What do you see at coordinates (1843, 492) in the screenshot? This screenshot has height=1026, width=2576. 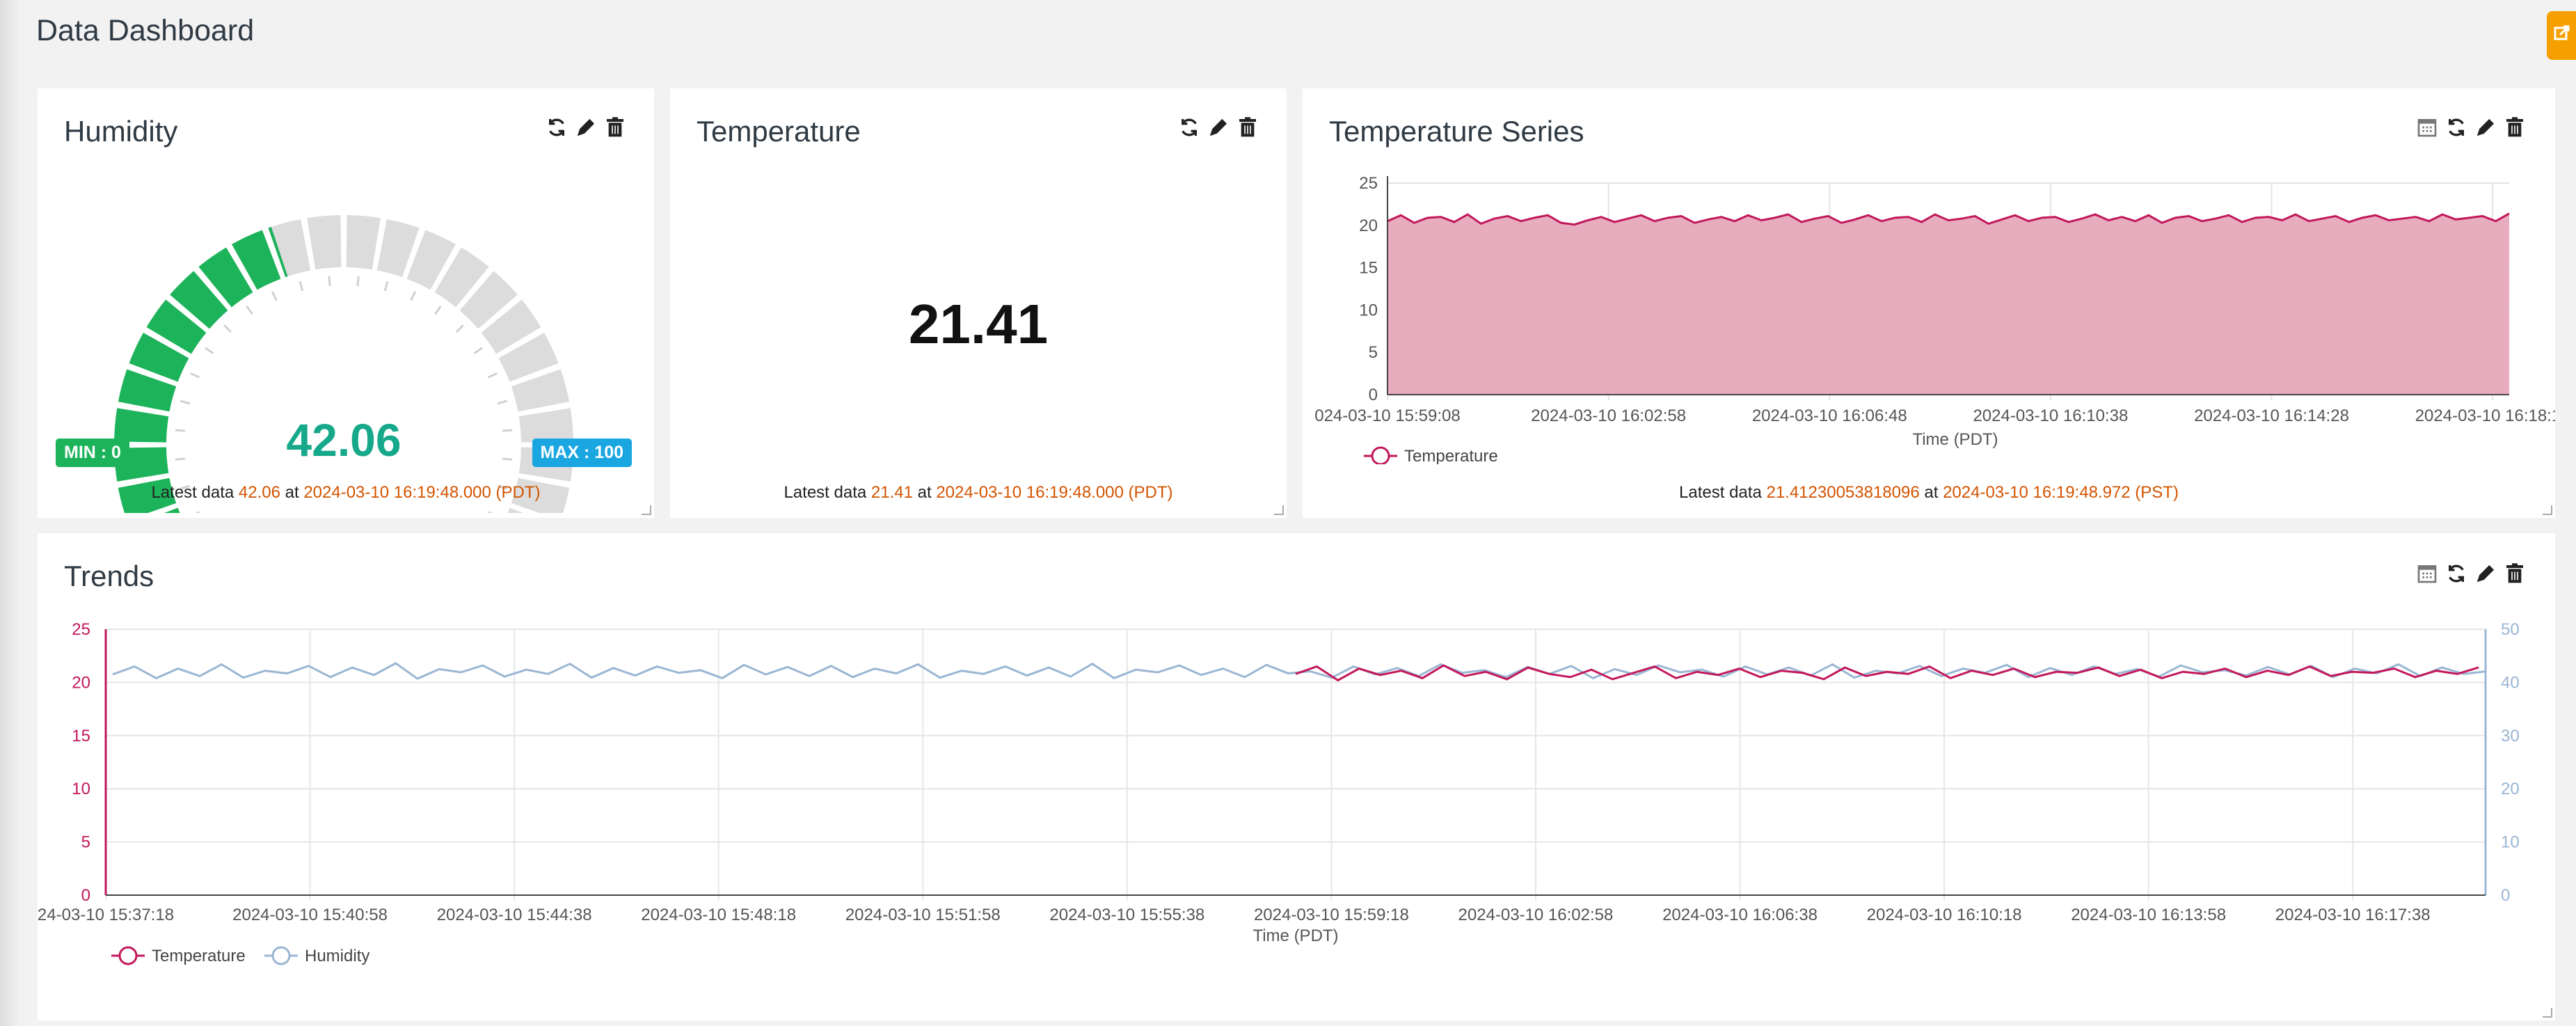 I see `footer-value: 21.41230053818096` at bounding box center [1843, 492].